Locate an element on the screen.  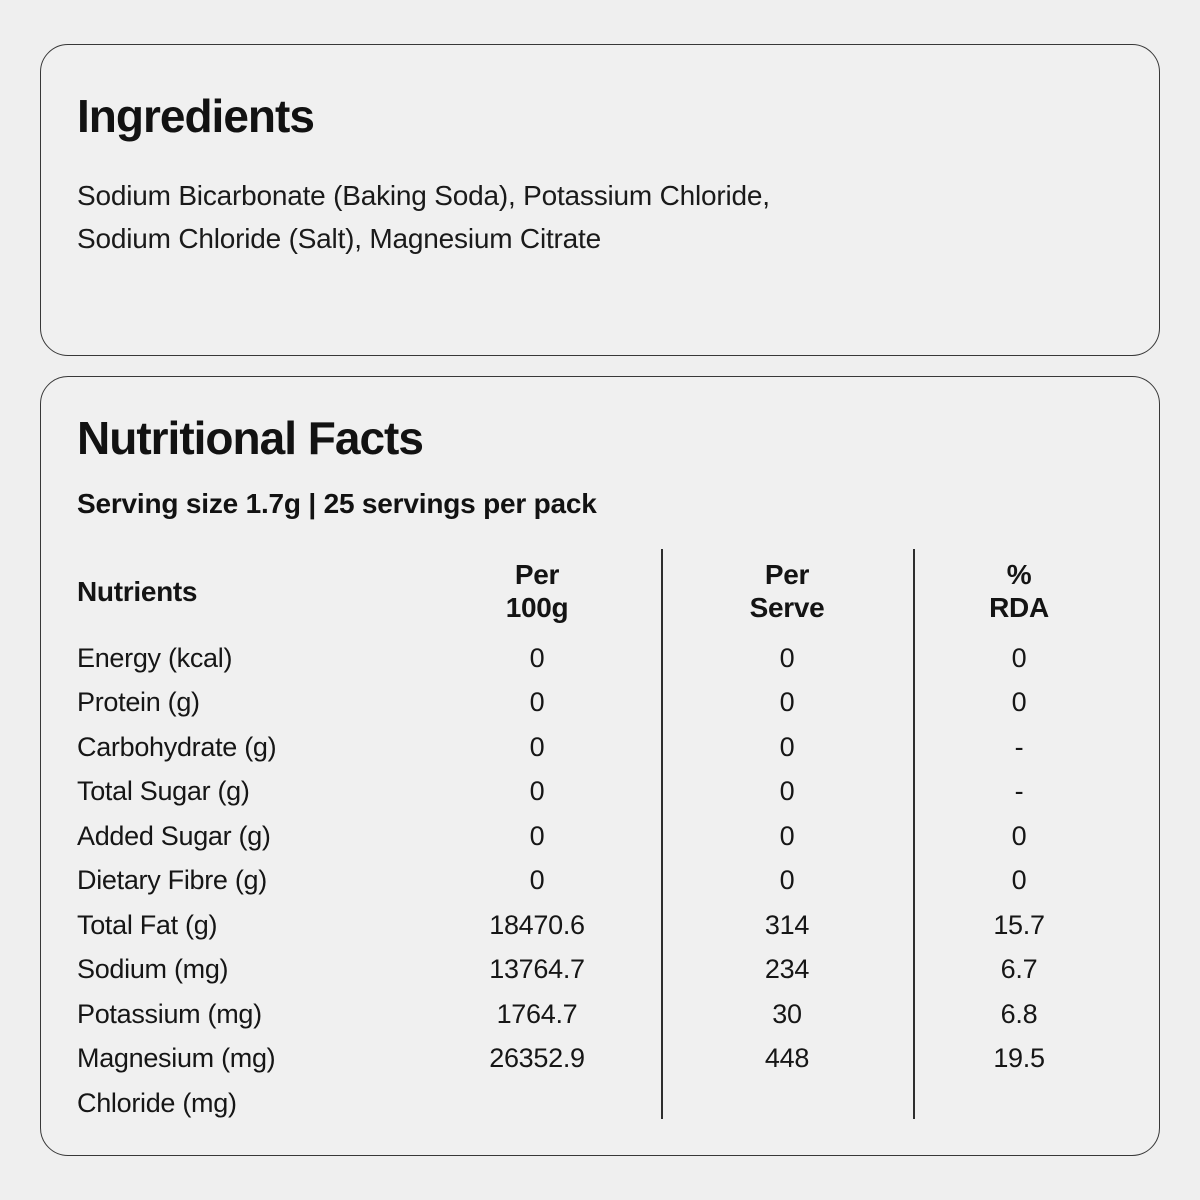
value-per-100g: 18470.6 is located at coordinates (537, 924).